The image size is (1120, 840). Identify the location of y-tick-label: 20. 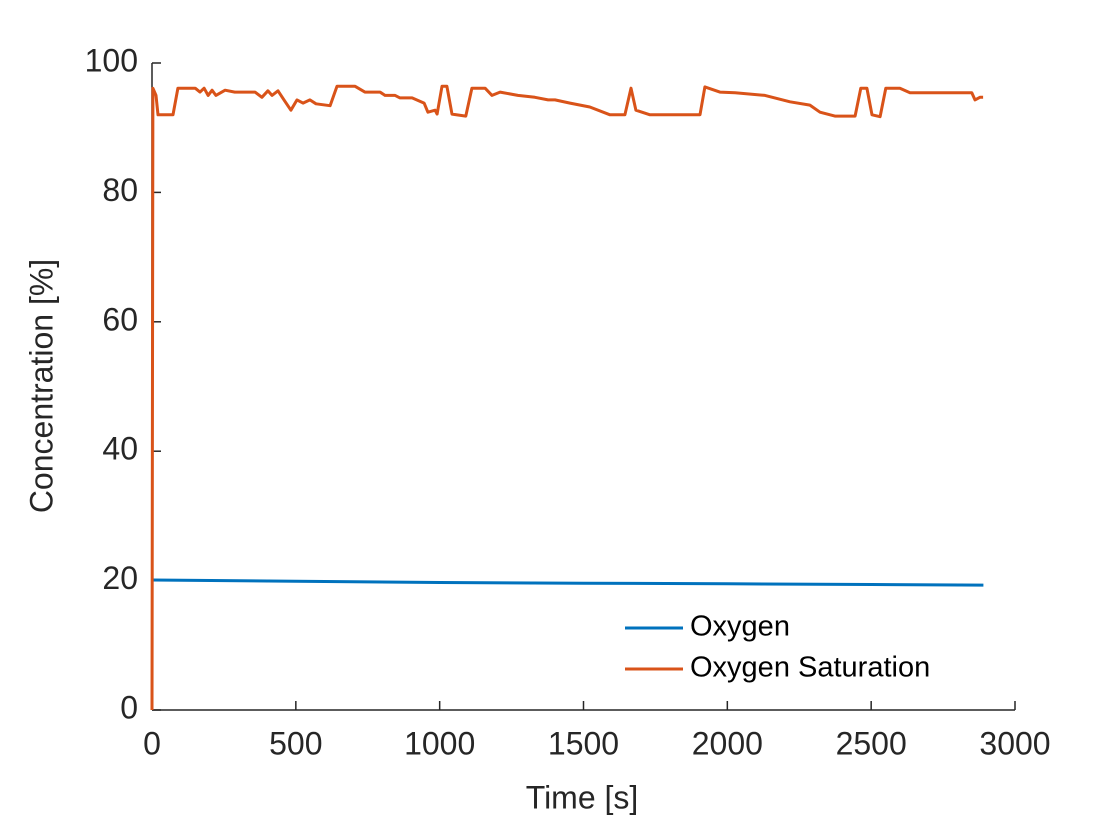
(120, 578).